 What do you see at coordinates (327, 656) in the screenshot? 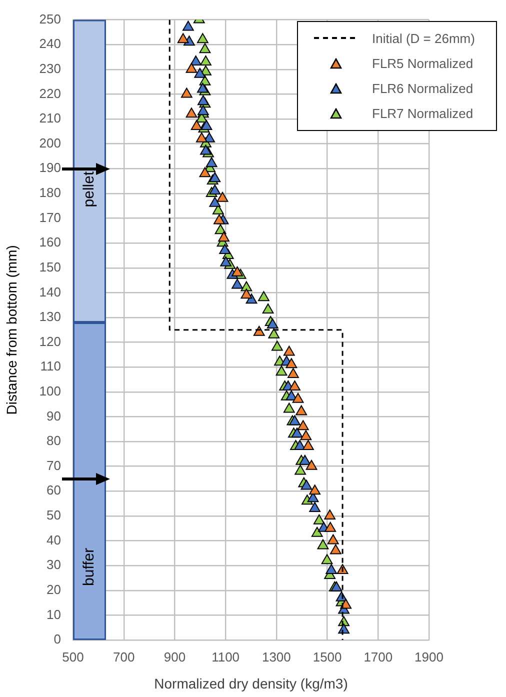
I see `x-tick-label: 1500` at bounding box center [327, 656].